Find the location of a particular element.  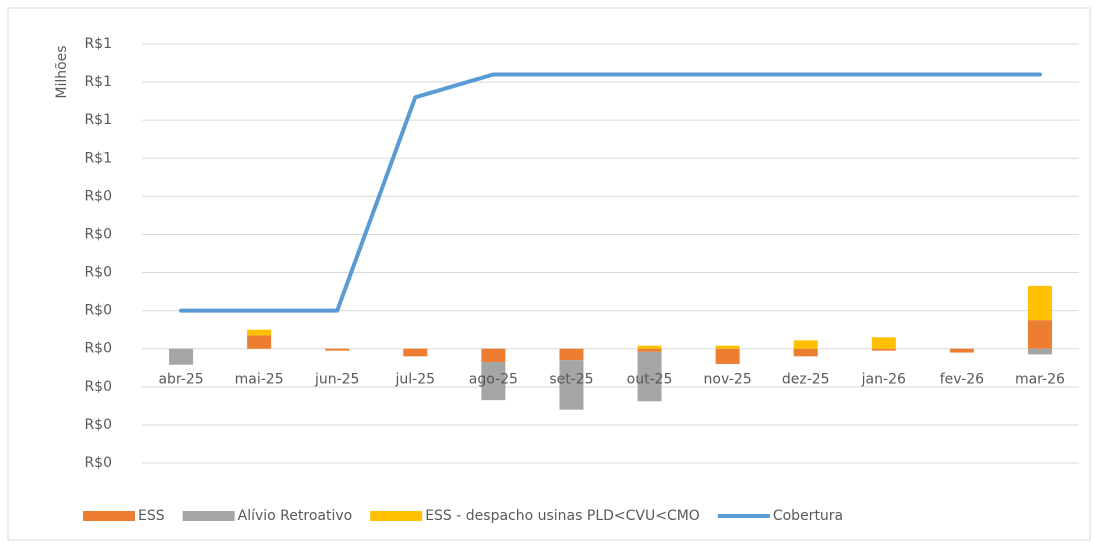

x-tick-label: dez-25 is located at coordinates (806, 380).